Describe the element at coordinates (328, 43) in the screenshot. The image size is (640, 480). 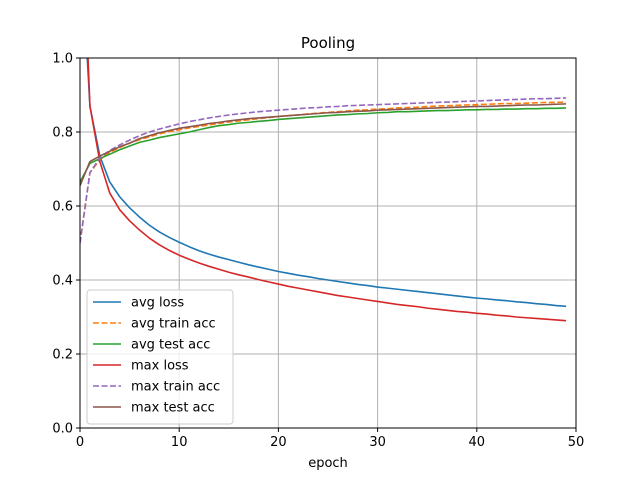
I see `chart-title: Pooling` at that location.